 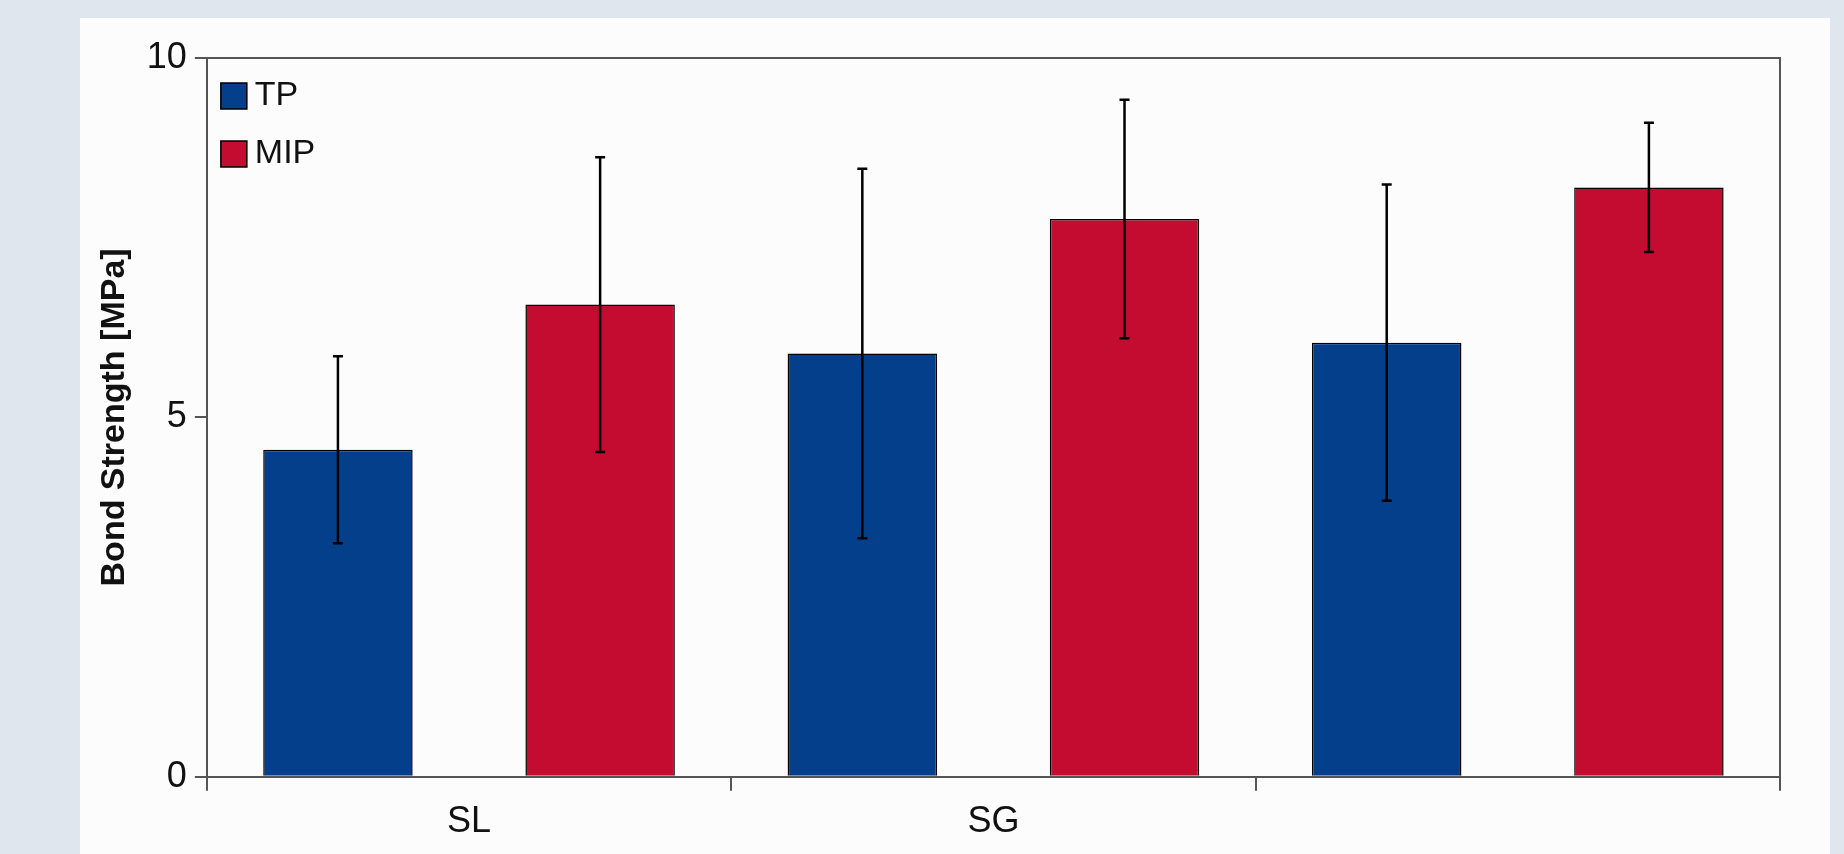 I want to click on x-tick-label: SG, so click(x=993, y=820).